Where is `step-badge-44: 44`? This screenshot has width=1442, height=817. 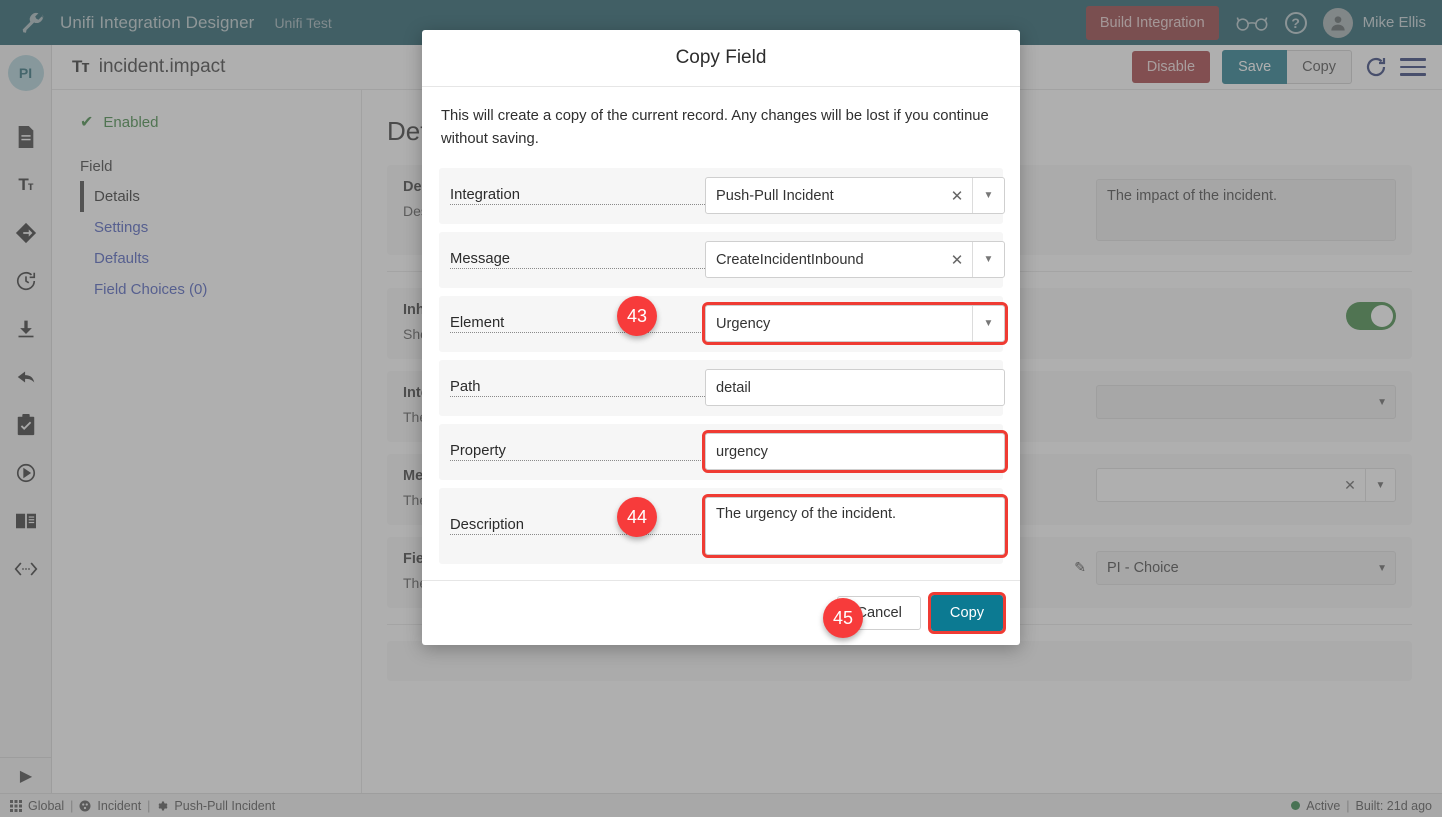
step-badge-44: 44 is located at coordinates (637, 517).